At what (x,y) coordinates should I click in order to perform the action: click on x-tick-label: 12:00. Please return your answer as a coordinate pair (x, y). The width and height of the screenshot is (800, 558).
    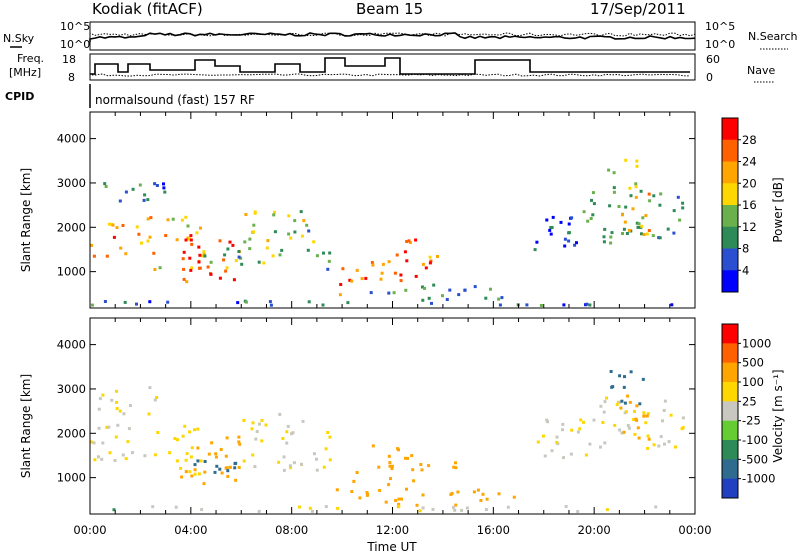
    Looking at the image, I should click on (392, 530).